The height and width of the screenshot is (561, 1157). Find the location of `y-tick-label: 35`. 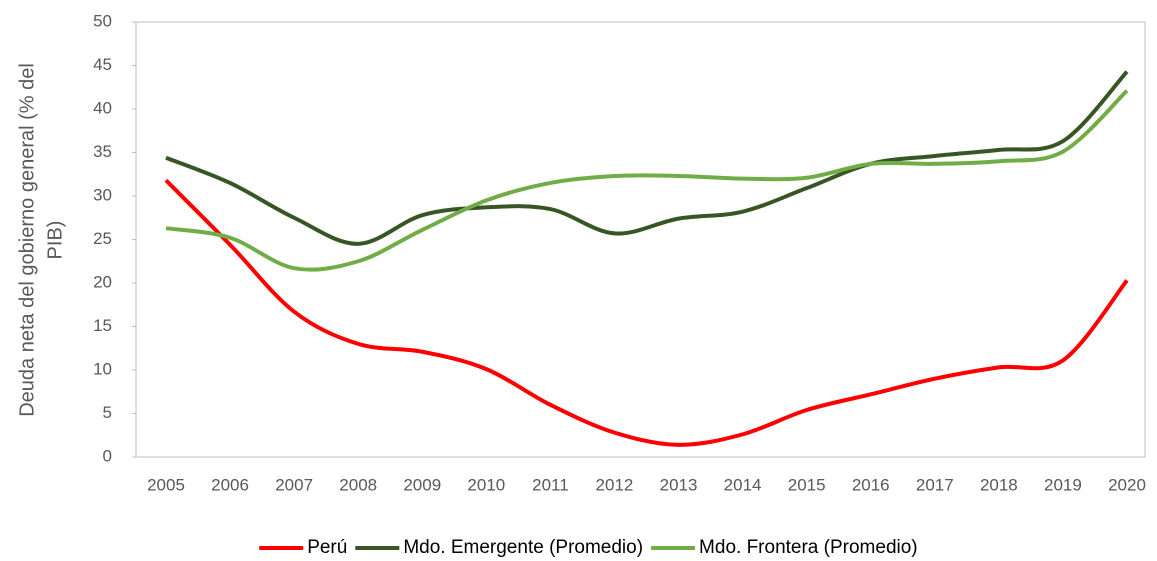

y-tick-label: 35 is located at coordinates (102, 151).